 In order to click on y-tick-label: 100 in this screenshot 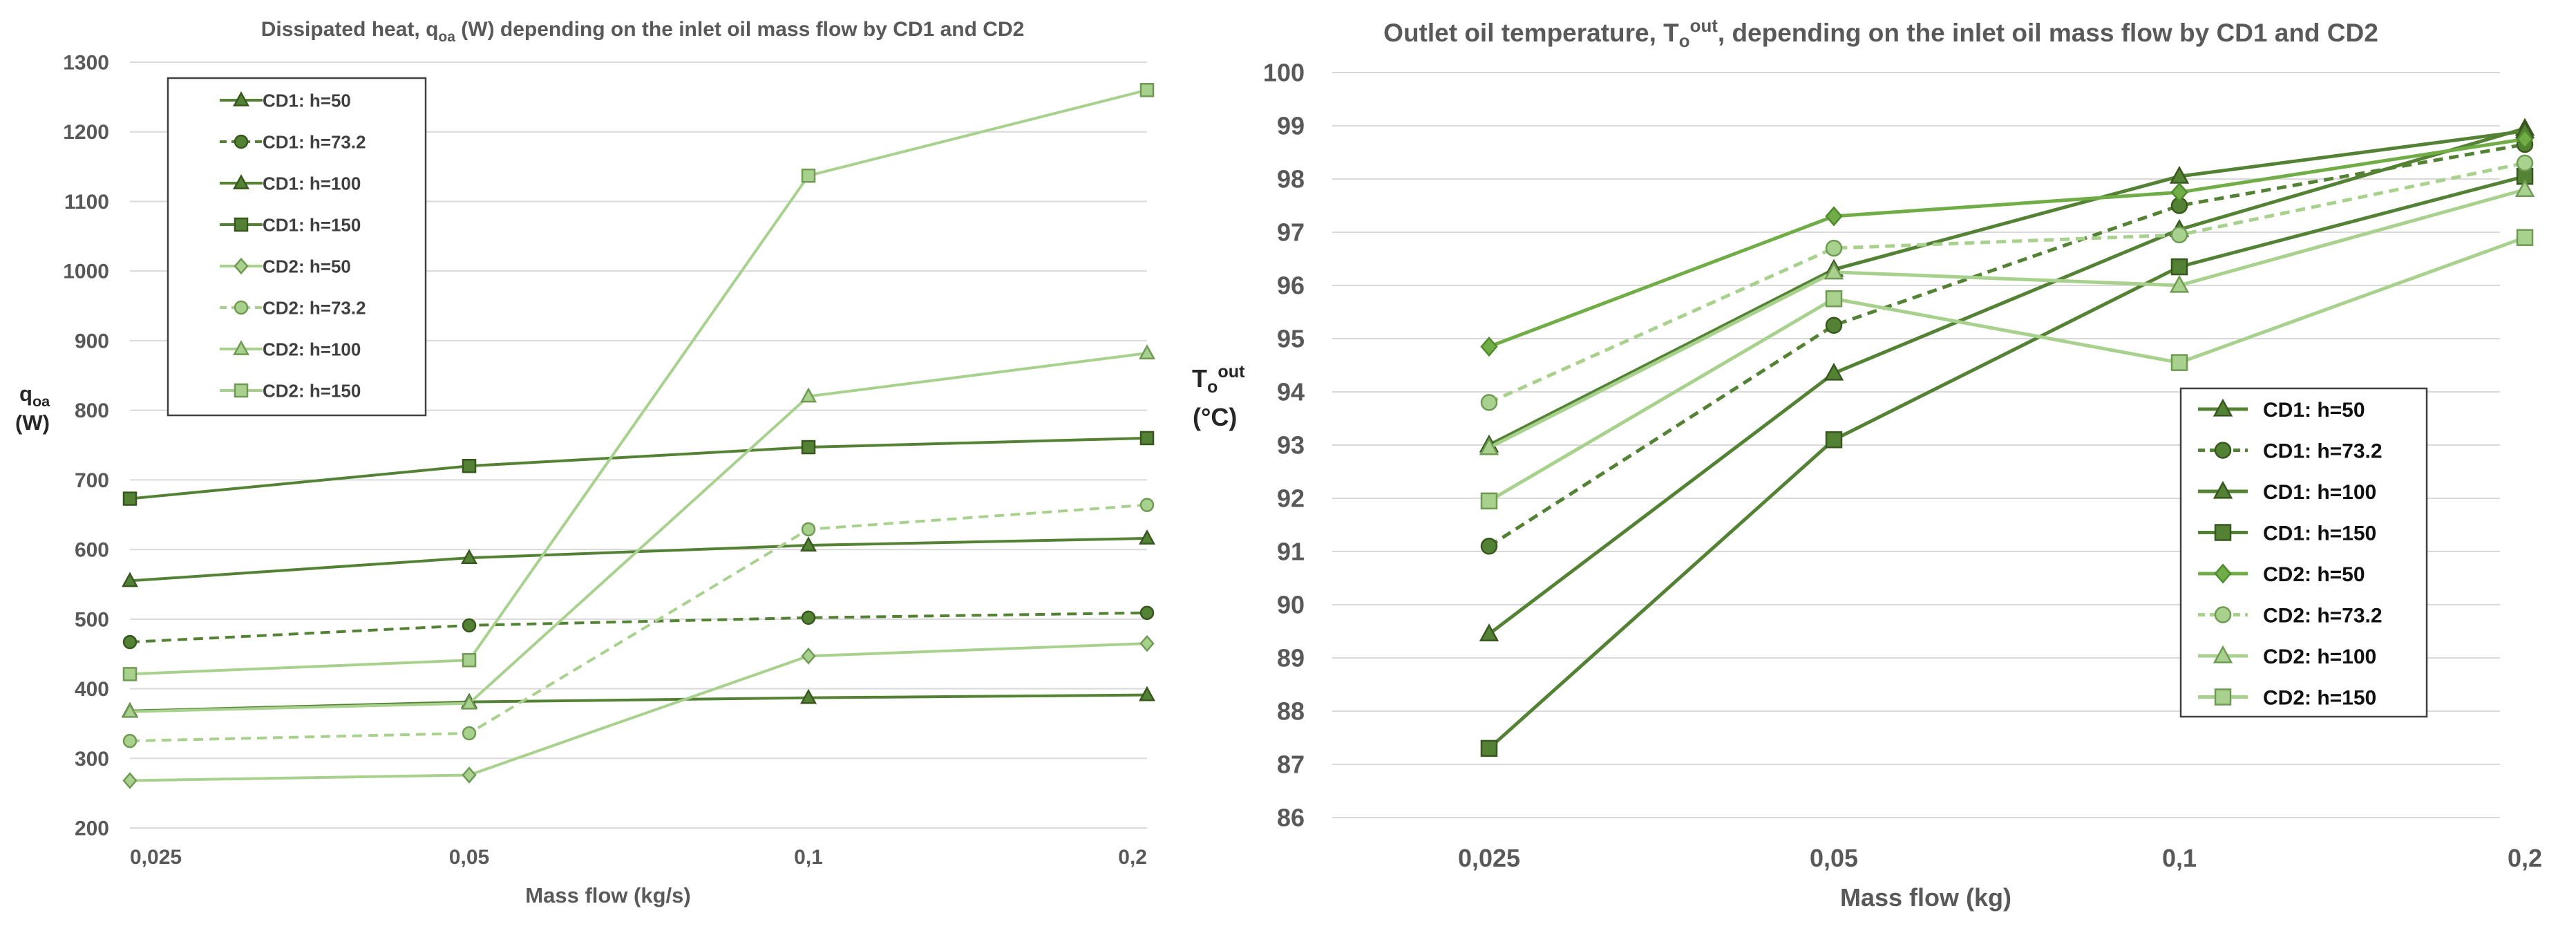, I will do `click(1284, 73)`.